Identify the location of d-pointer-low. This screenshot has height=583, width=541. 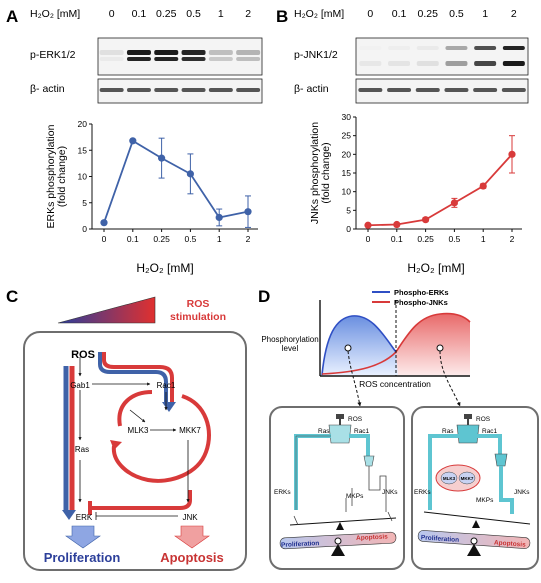
(354, 378).